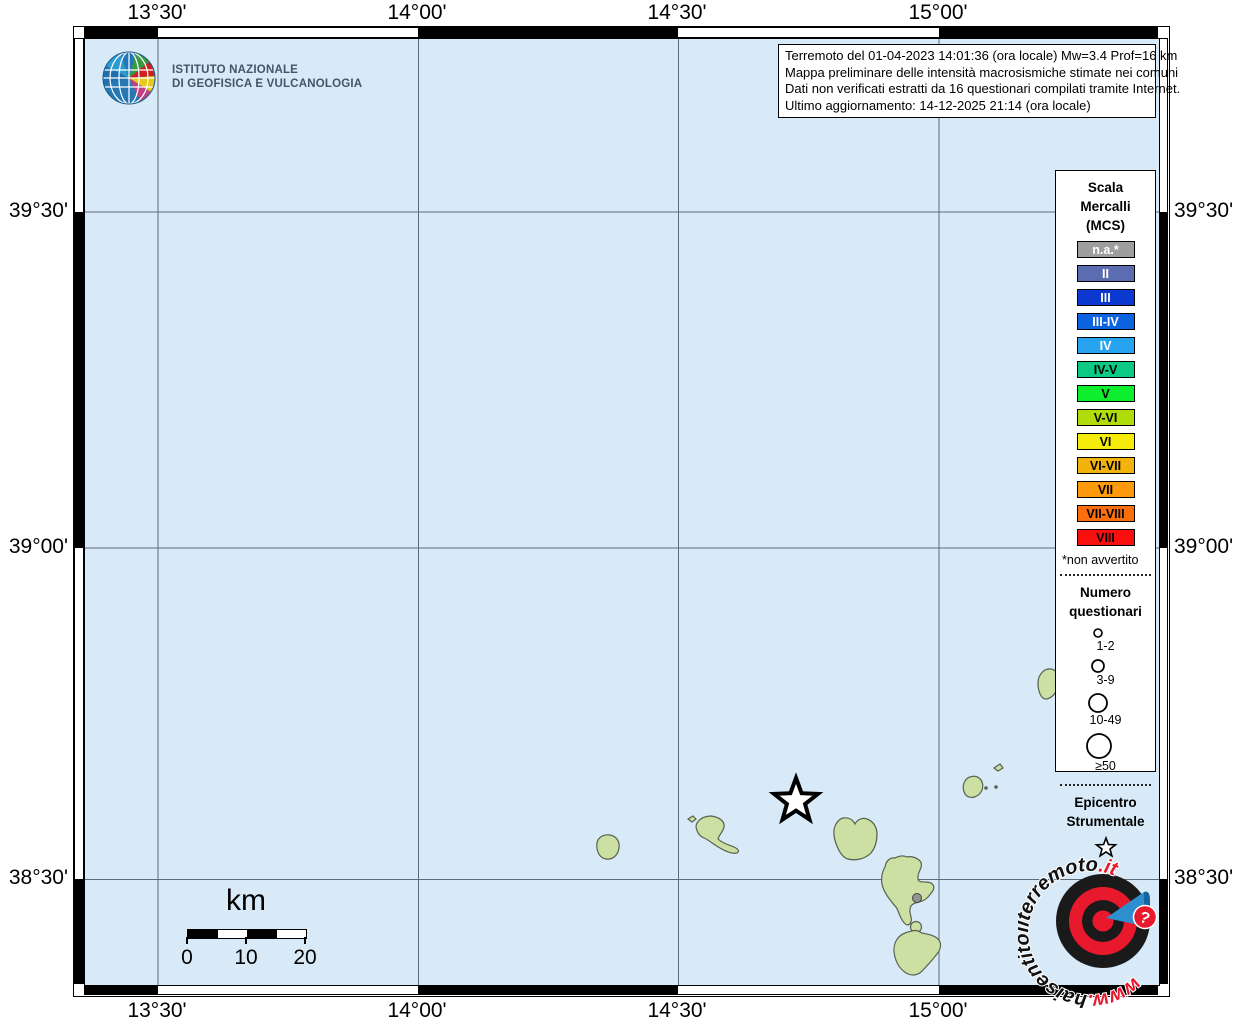  I want to click on institute-name-line1: ISTITUTO NAZIONALE, so click(235, 70).